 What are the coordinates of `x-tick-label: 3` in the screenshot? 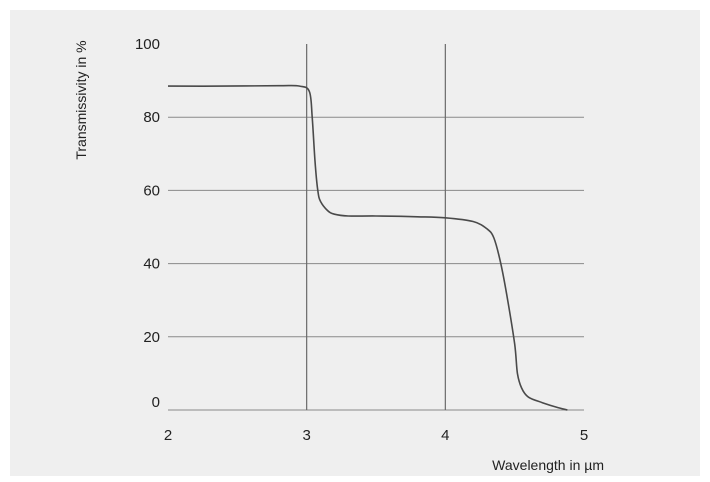 It's located at (306, 435).